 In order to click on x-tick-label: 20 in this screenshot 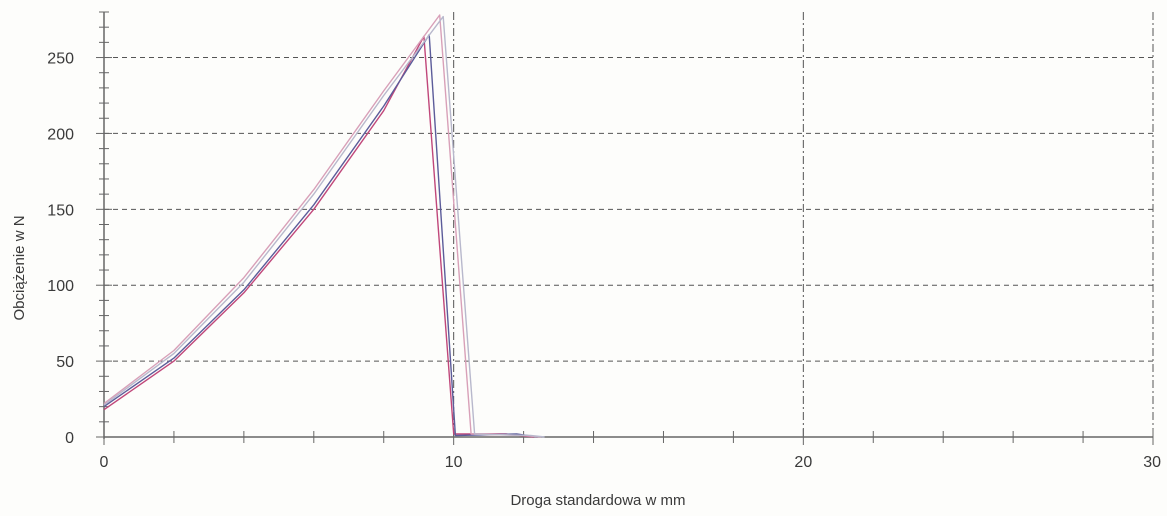, I will do `click(803, 462)`.